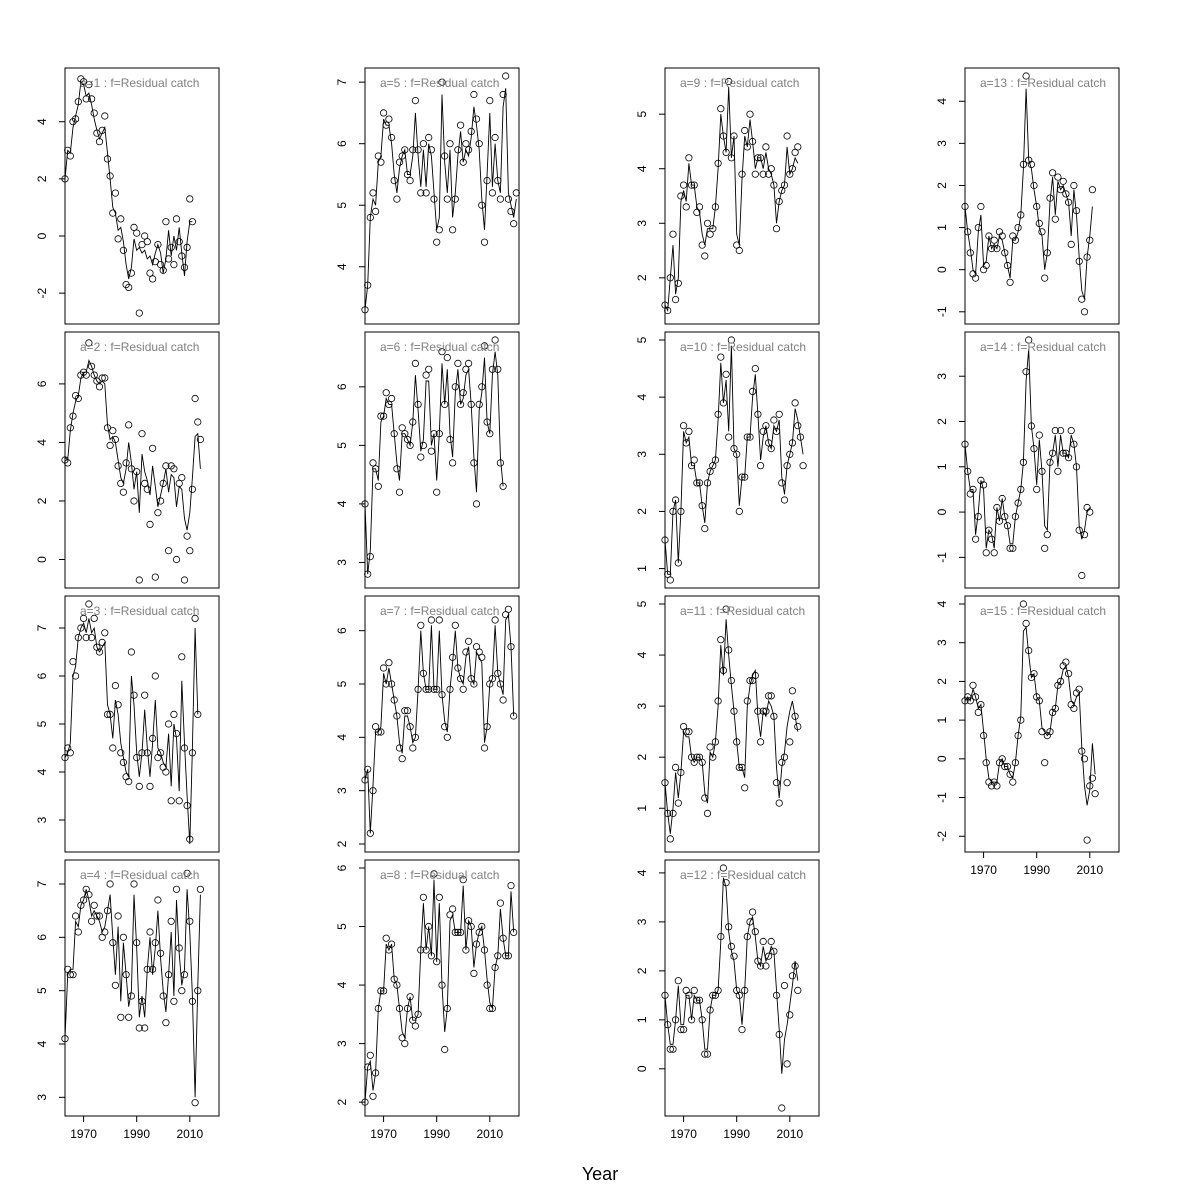 The width and height of the screenshot is (1200, 1200). I want to click on panel-a-2: 0 2 4 6 a=2 : f=Residual catch, so click(127, 460).